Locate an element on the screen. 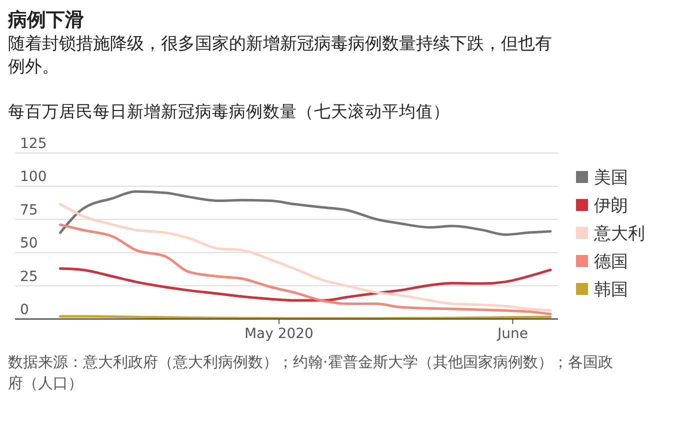  x-tick-label: June is located at coordinates (512, 334).